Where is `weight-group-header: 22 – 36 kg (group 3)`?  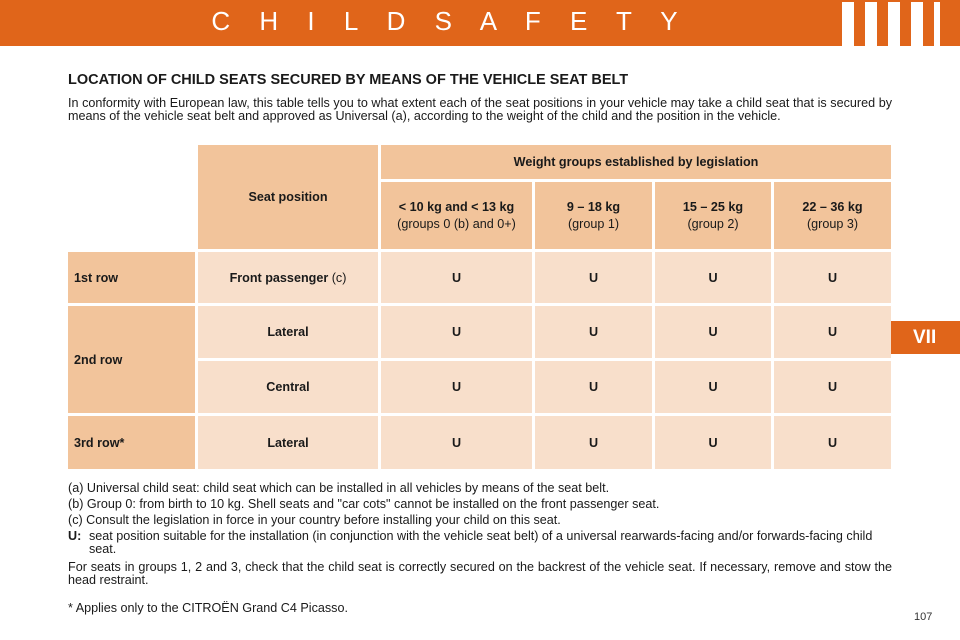
weight-group-header: 22 – 36 kg (group 3) is located at coordinates (832, 215).